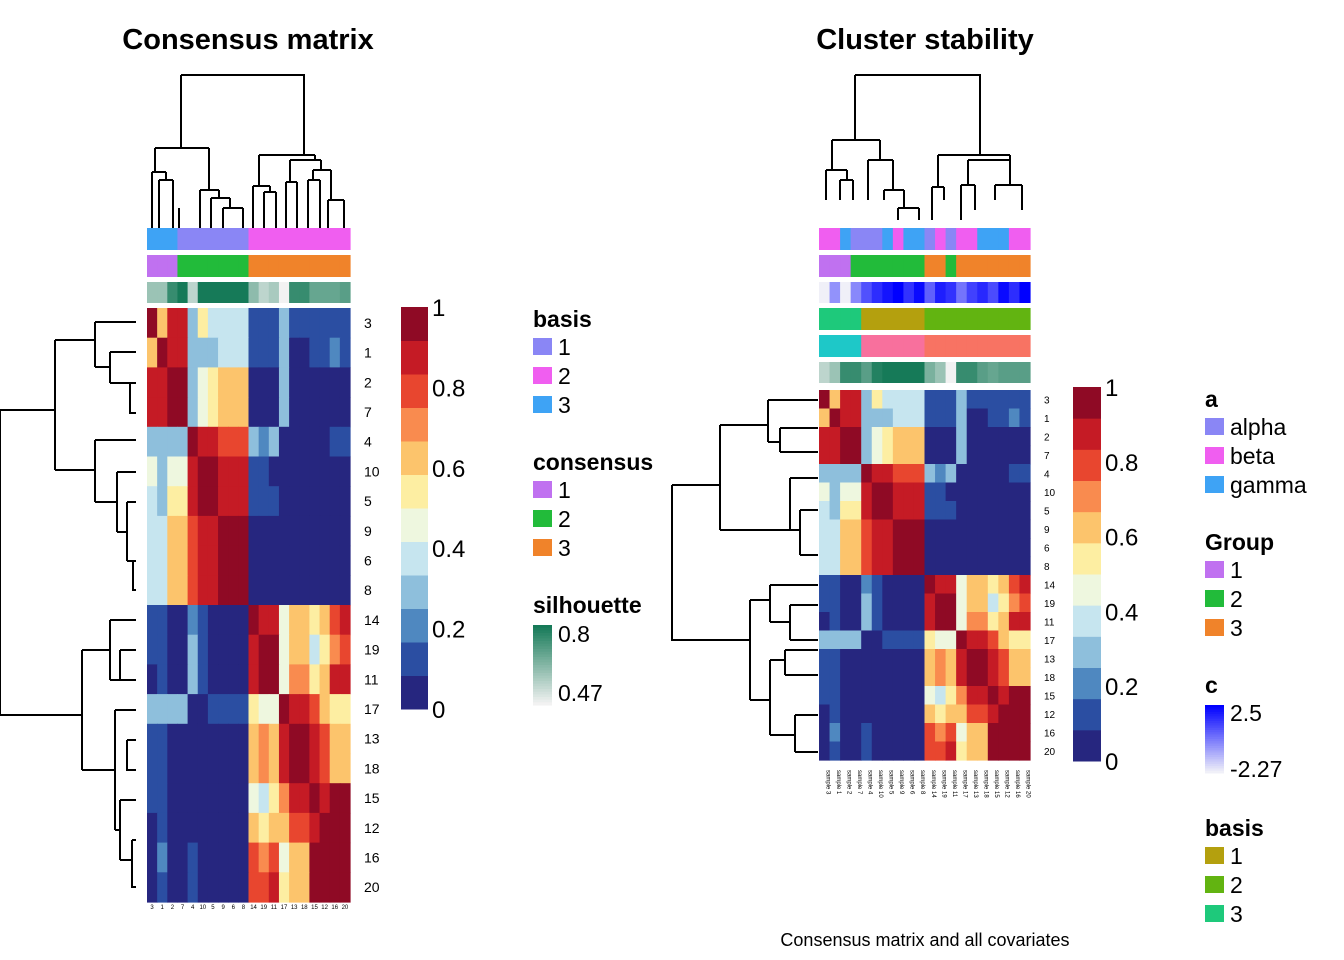 The image size is (1344, 960). I want to click on right-row-label: 10, so click(1050, 493).